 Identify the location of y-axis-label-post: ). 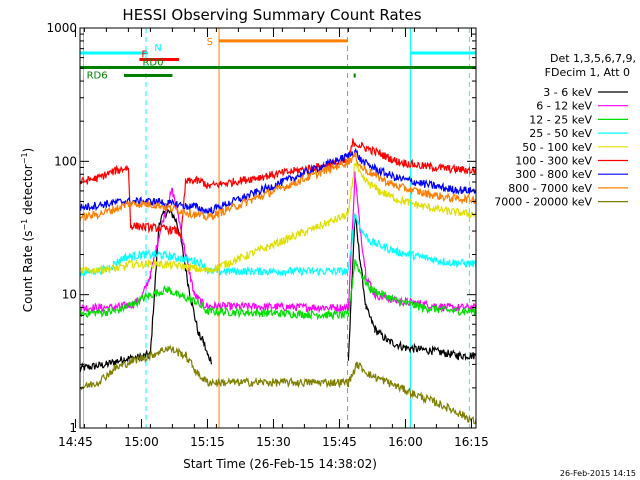
(28, 150).